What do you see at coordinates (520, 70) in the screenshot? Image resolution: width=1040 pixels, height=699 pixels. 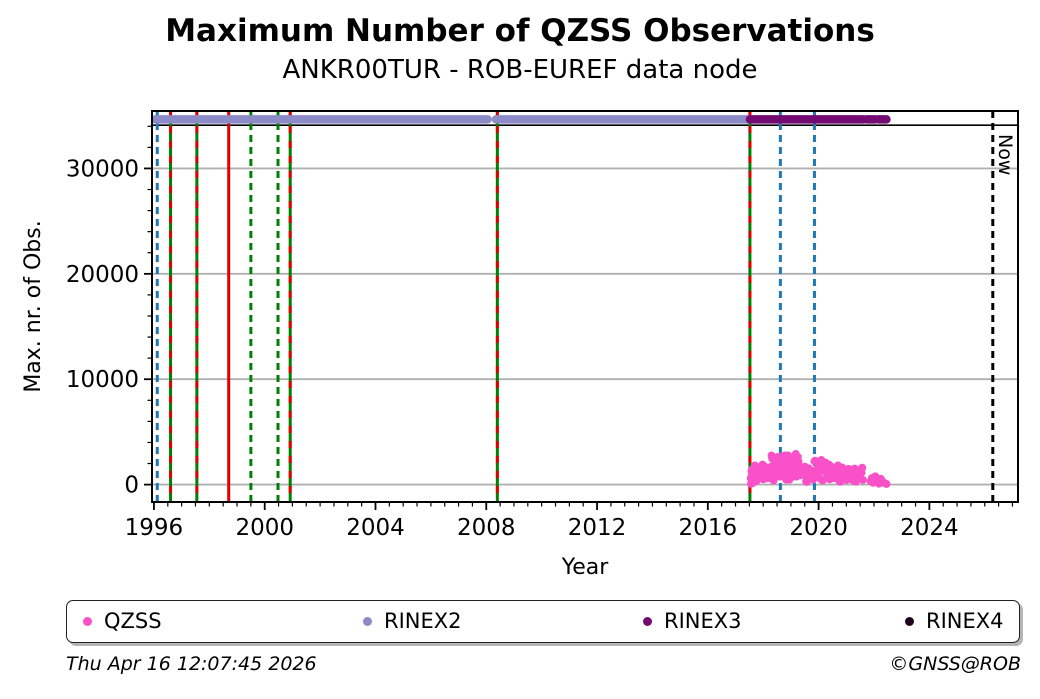 I see `chart-subtitle: ANKR00TUR - ROB-EUREF data node` at bounding box center [520, 70].